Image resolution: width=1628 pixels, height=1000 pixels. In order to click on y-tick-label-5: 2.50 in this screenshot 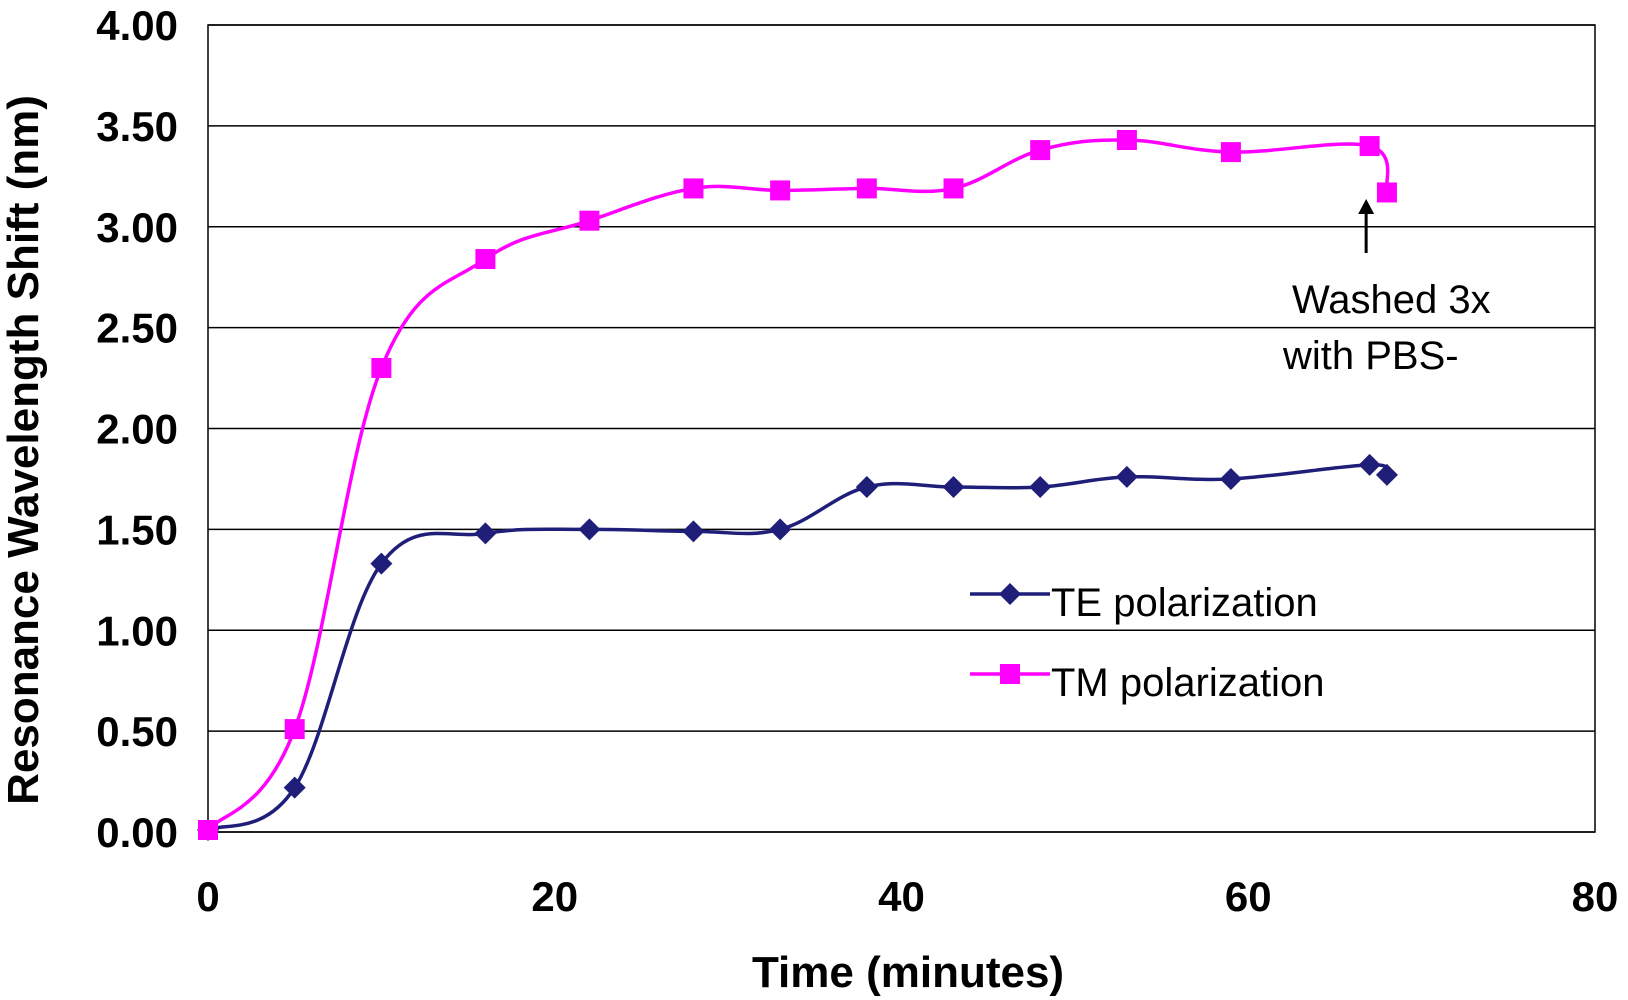, I will do `click(137, 328)`.